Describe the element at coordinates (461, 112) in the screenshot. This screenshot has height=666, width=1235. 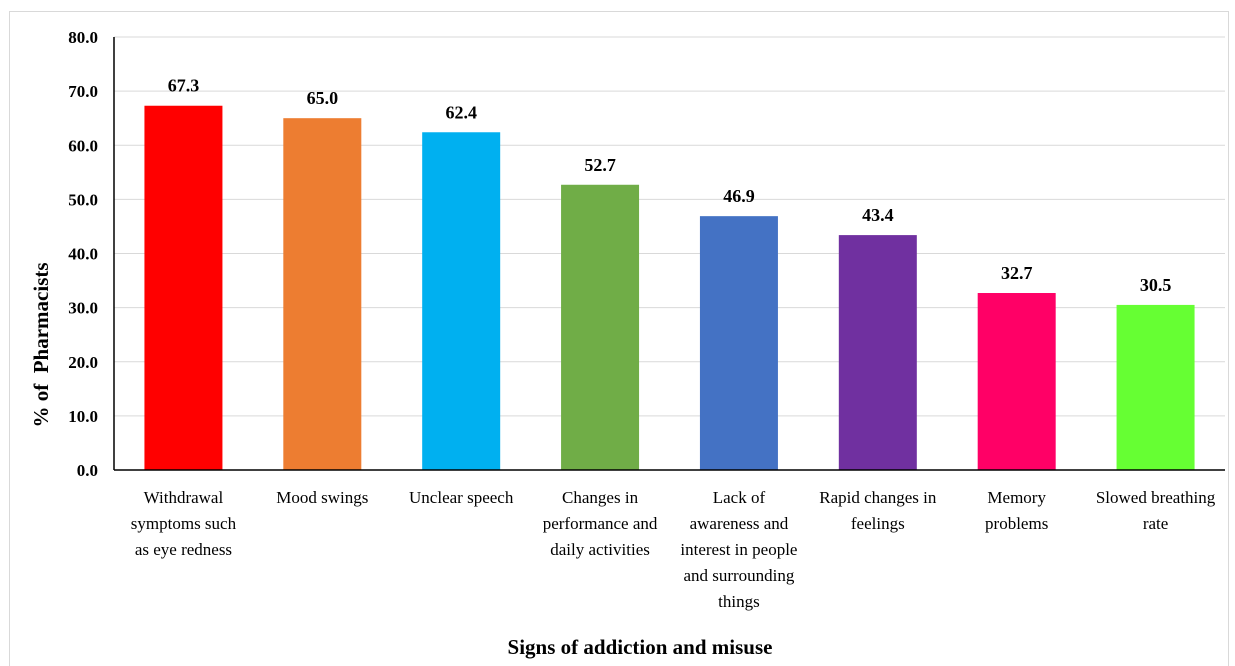
I see `data-label: 62.4` at that location.